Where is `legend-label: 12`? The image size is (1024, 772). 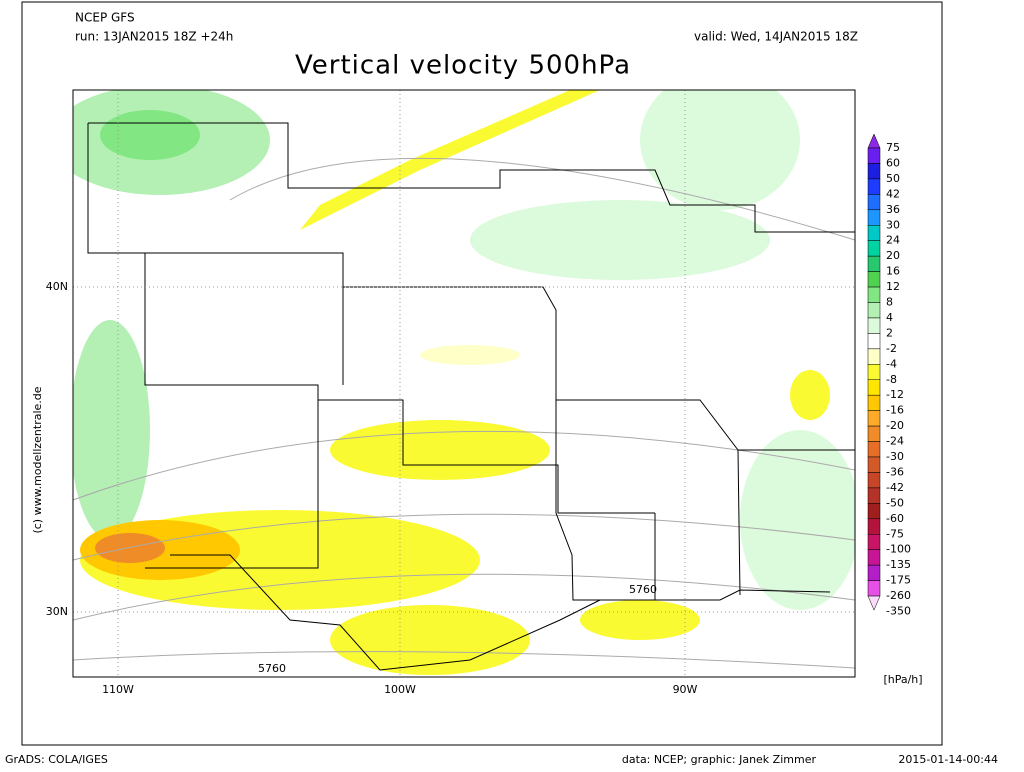
legend-label: 12 is located at coordinates (893, 286).